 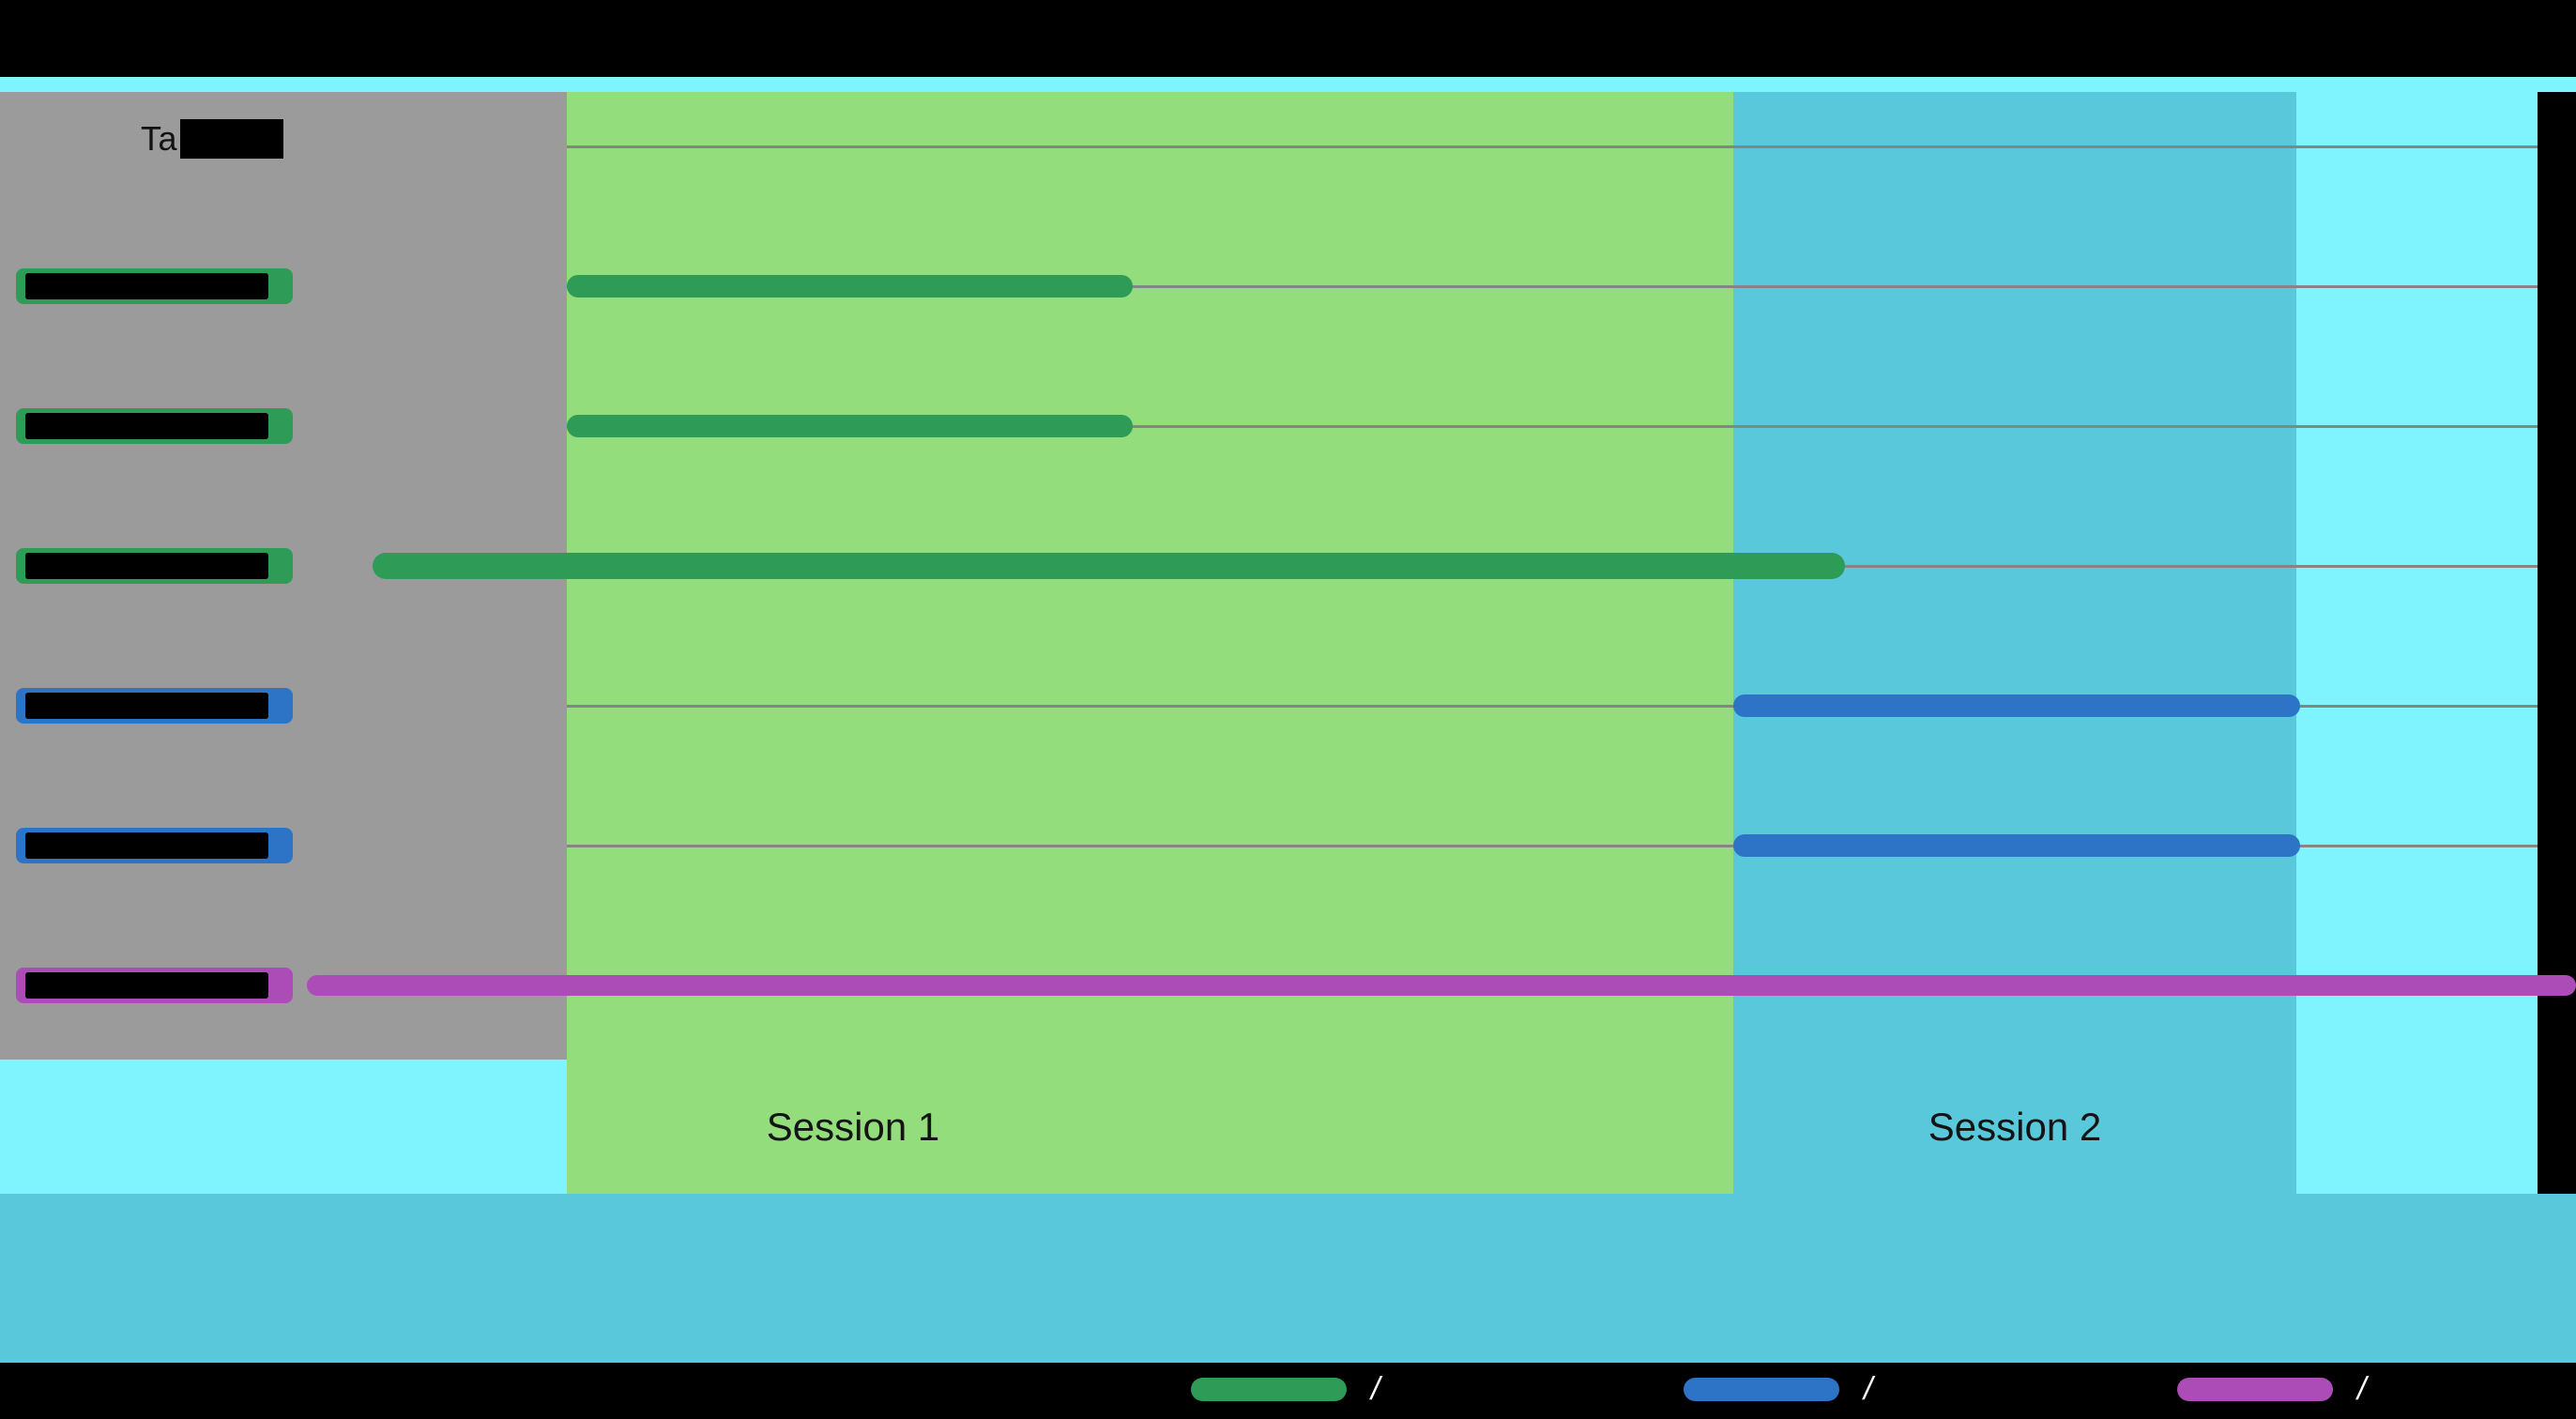 What do you see at coordinates (232, 139) in the screenshot?
I see `header-redaction-box` at bounding box center [232, 139].